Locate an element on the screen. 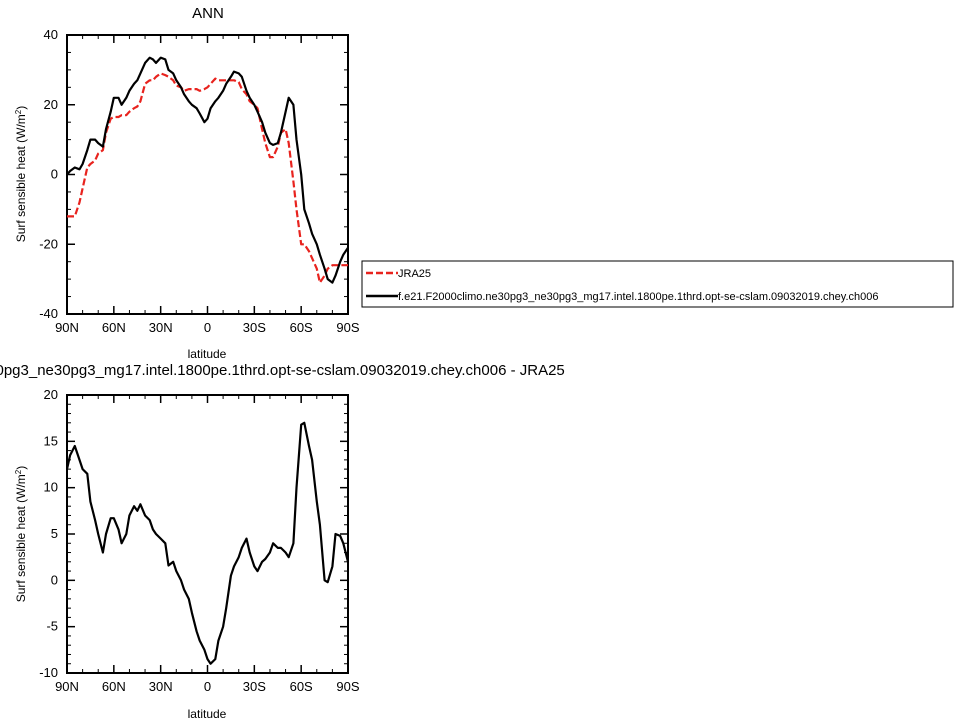 This screenshot has width=960, height=724. legend-label-jra25: JRA25 is located at coordinates (414, 274).